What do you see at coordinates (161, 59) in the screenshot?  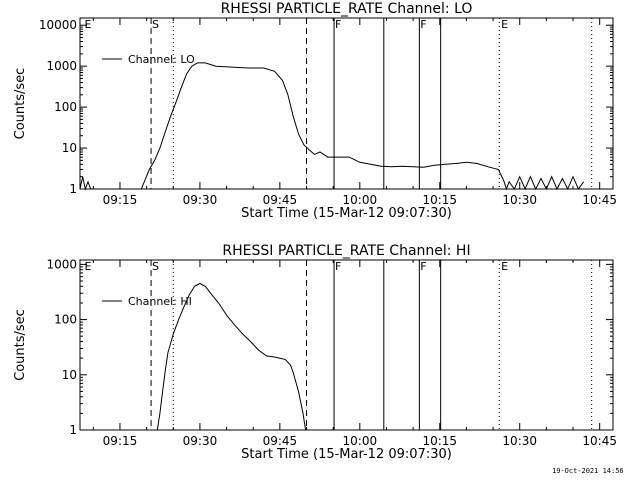 I see `legend-label: Channel: LO` at bounding box center [161, 59].